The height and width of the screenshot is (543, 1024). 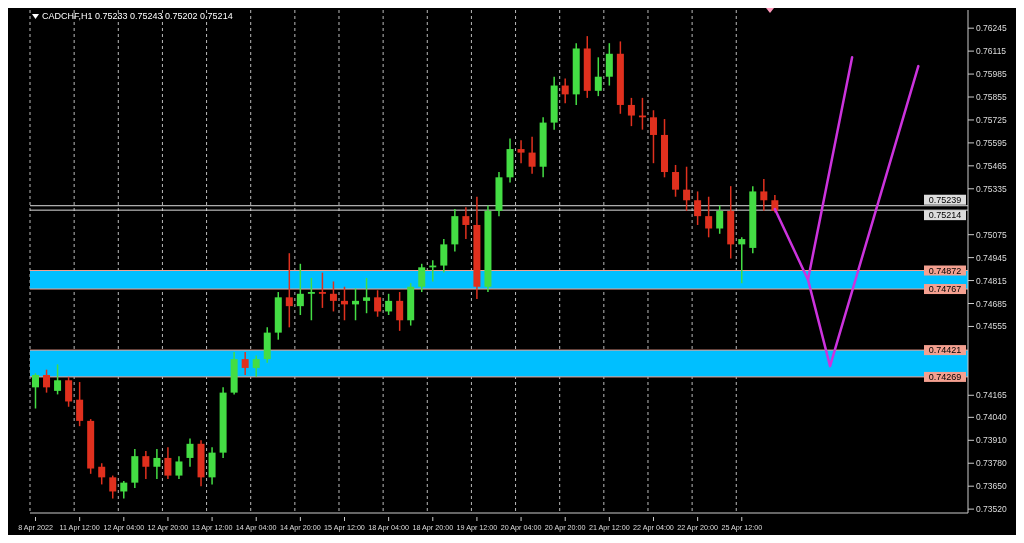 What do you see at coordinates (991, 509) in the screenshot?
I see `y-tick-label: 0.73520` at bounding box center [991, 509].